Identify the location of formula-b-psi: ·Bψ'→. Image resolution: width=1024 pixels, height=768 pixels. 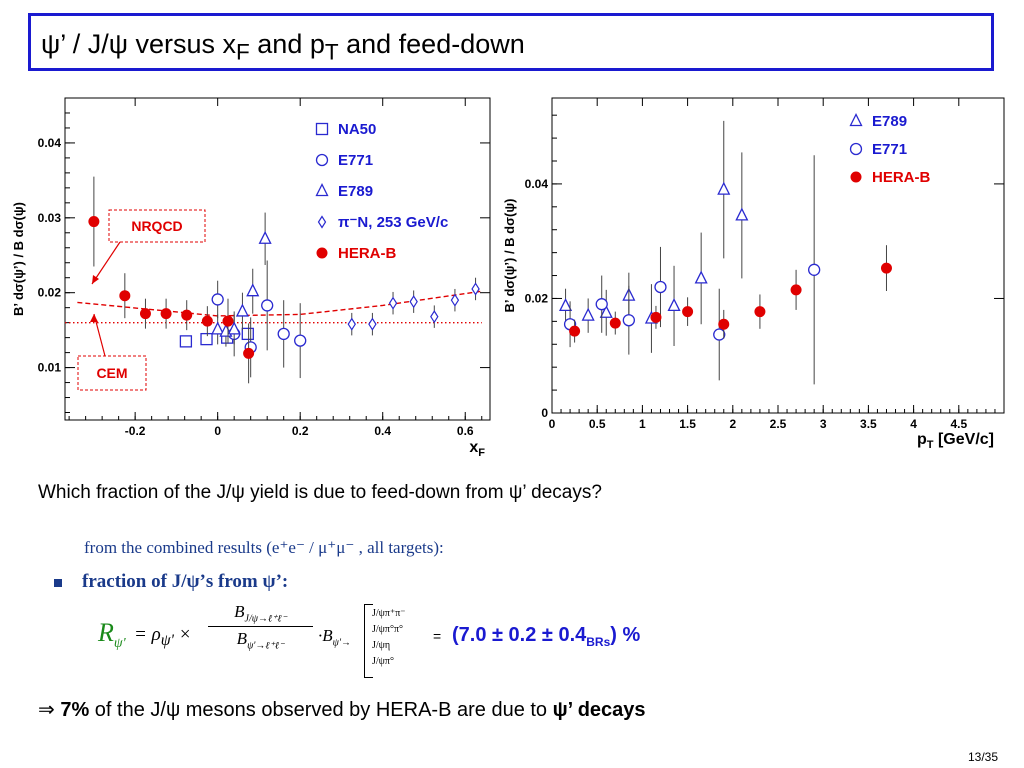
(334, 637).